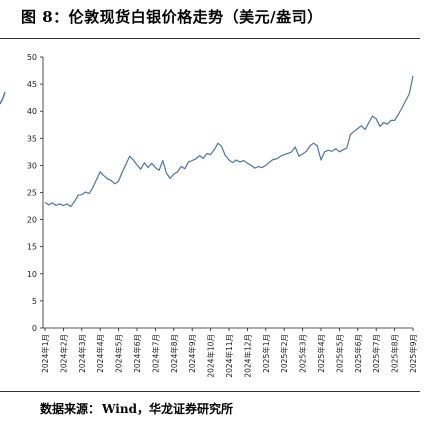  What do you see at coordinates (339, 353) in the screenshot?
I see `x-tick-label: 2025年5月` at bounding box center [339, 353].